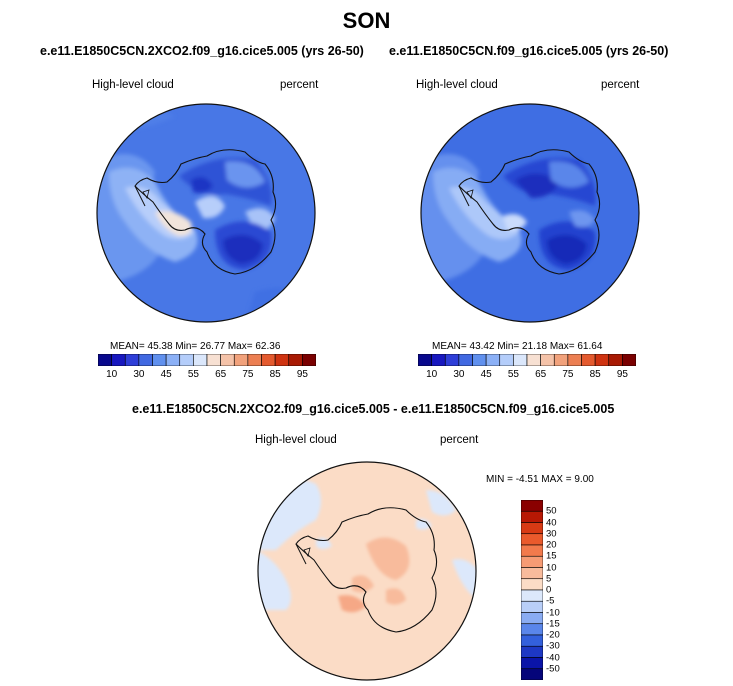 The width and height of the screenshot is (733, 686). What do you see at coordinates (133, 85) in the screenshot?
I see `panel1-variable-label: High-level cloud` at bounding box center [133, 85].